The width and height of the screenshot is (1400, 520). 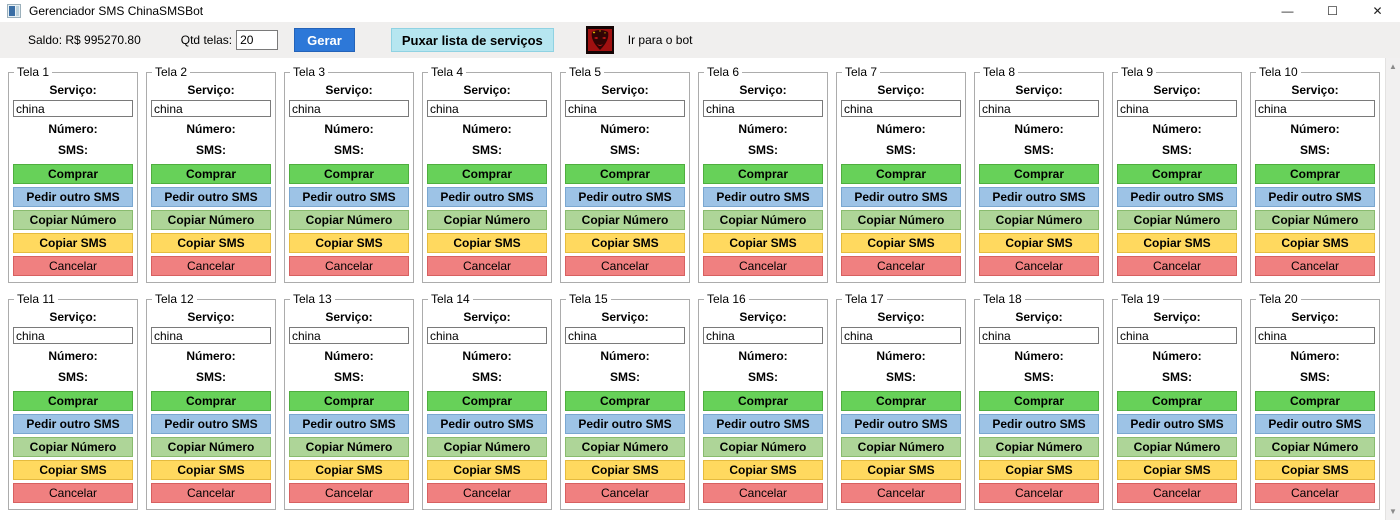 I want to click on qtd-telas-input, so click(x=257, y=40).